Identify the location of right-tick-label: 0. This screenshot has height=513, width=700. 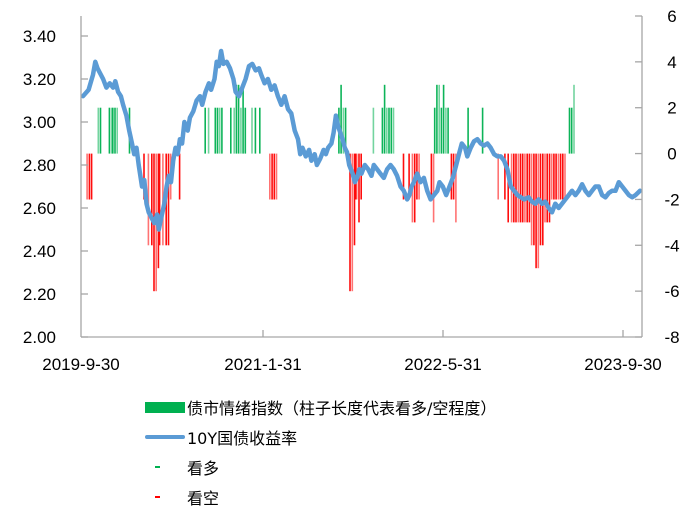
(671, 154).